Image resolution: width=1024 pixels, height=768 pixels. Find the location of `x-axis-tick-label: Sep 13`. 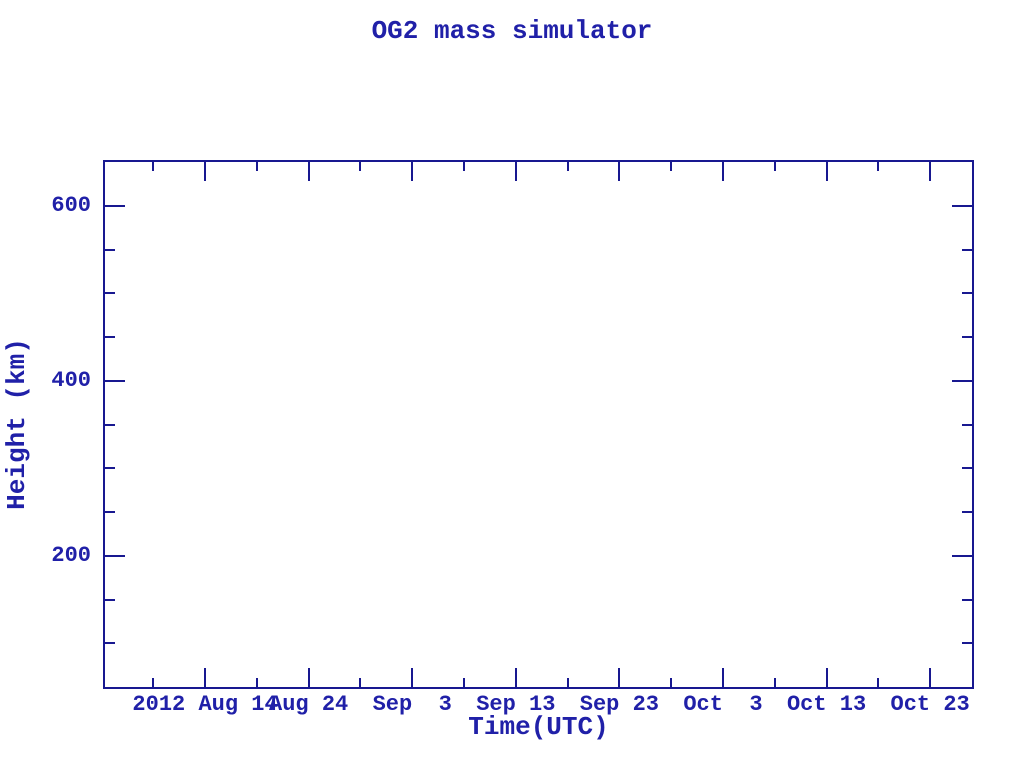

x-axis-tick-label: Sep 13 is located at coordinates (516, 704).